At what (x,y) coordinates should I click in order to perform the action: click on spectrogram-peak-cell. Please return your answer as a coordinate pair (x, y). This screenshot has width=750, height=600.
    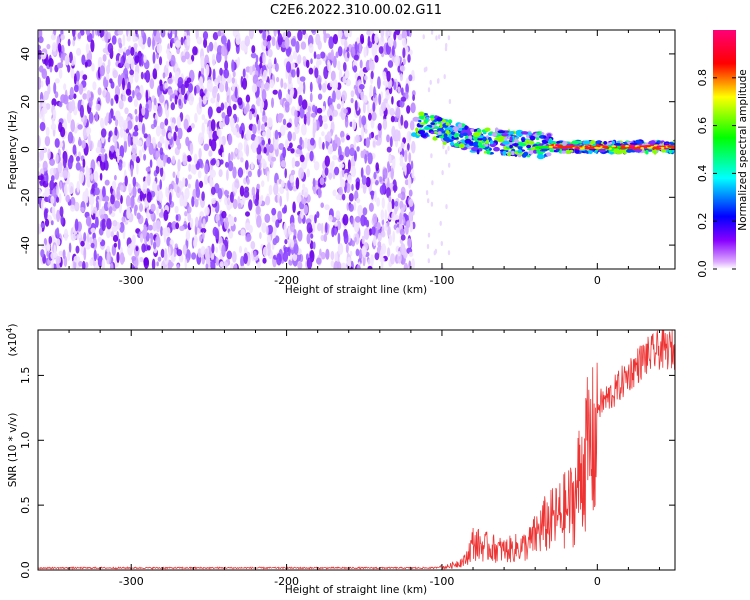
    Looking at the image, I should click on (658, 148).